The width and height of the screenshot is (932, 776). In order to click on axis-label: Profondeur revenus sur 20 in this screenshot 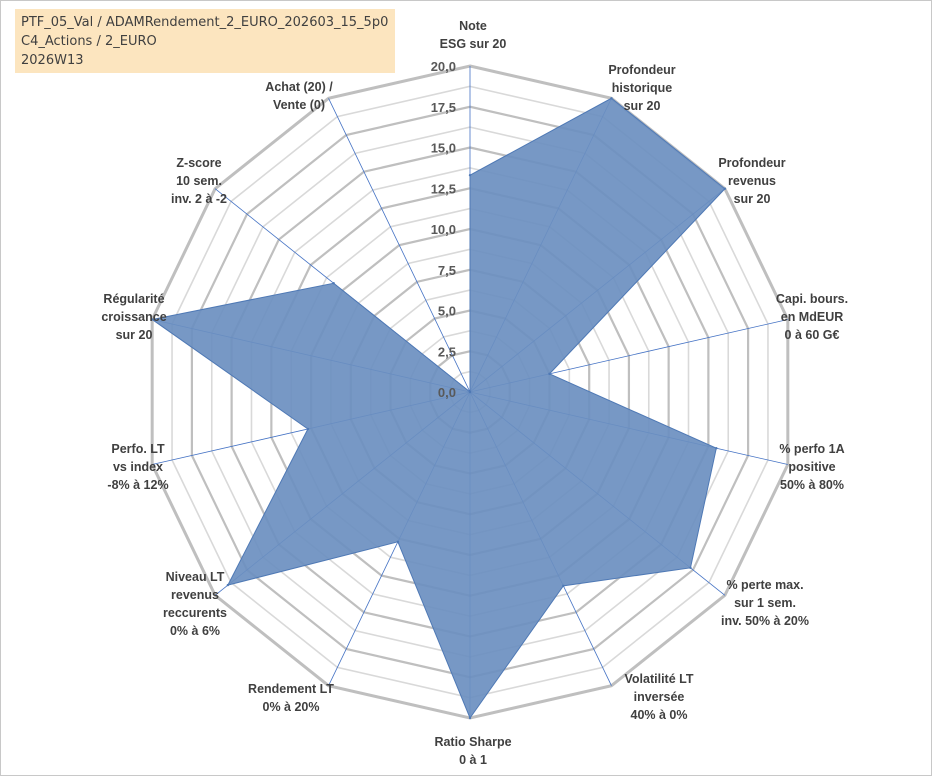, I will do `click(751, 181)`.